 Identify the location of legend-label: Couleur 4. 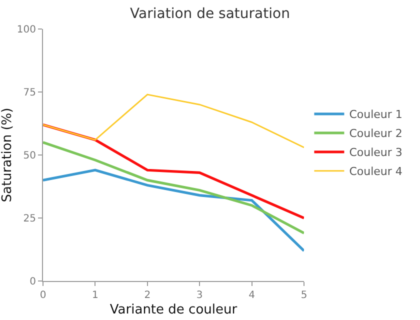
(375, 171).